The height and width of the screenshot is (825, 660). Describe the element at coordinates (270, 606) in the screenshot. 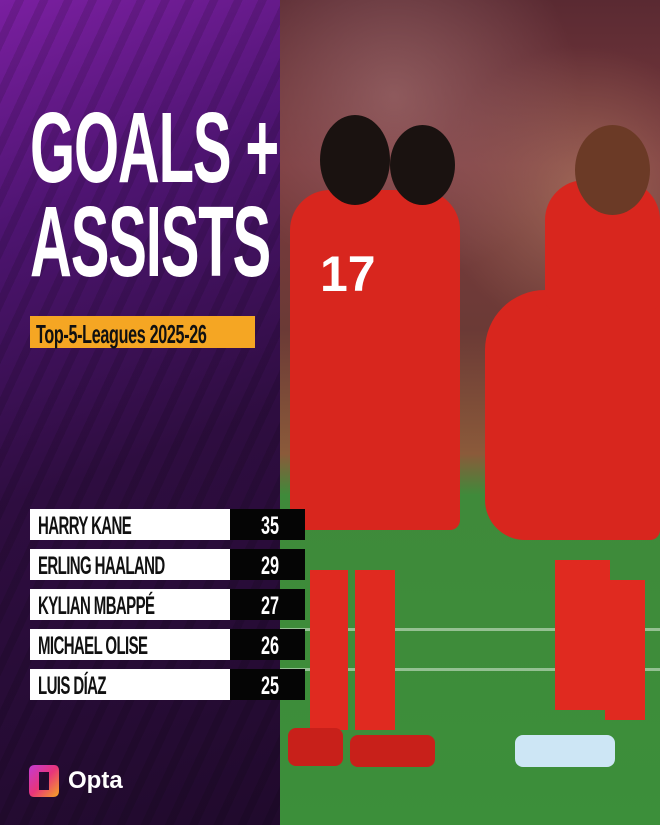

I see `player-value: 27` at that location.